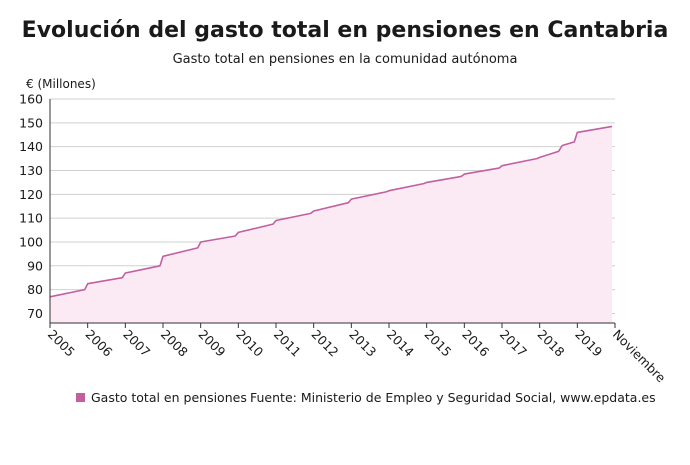 This screenshot has width=690, height=465. I want to click on x-tick-label: 2018, so click(551, 343).